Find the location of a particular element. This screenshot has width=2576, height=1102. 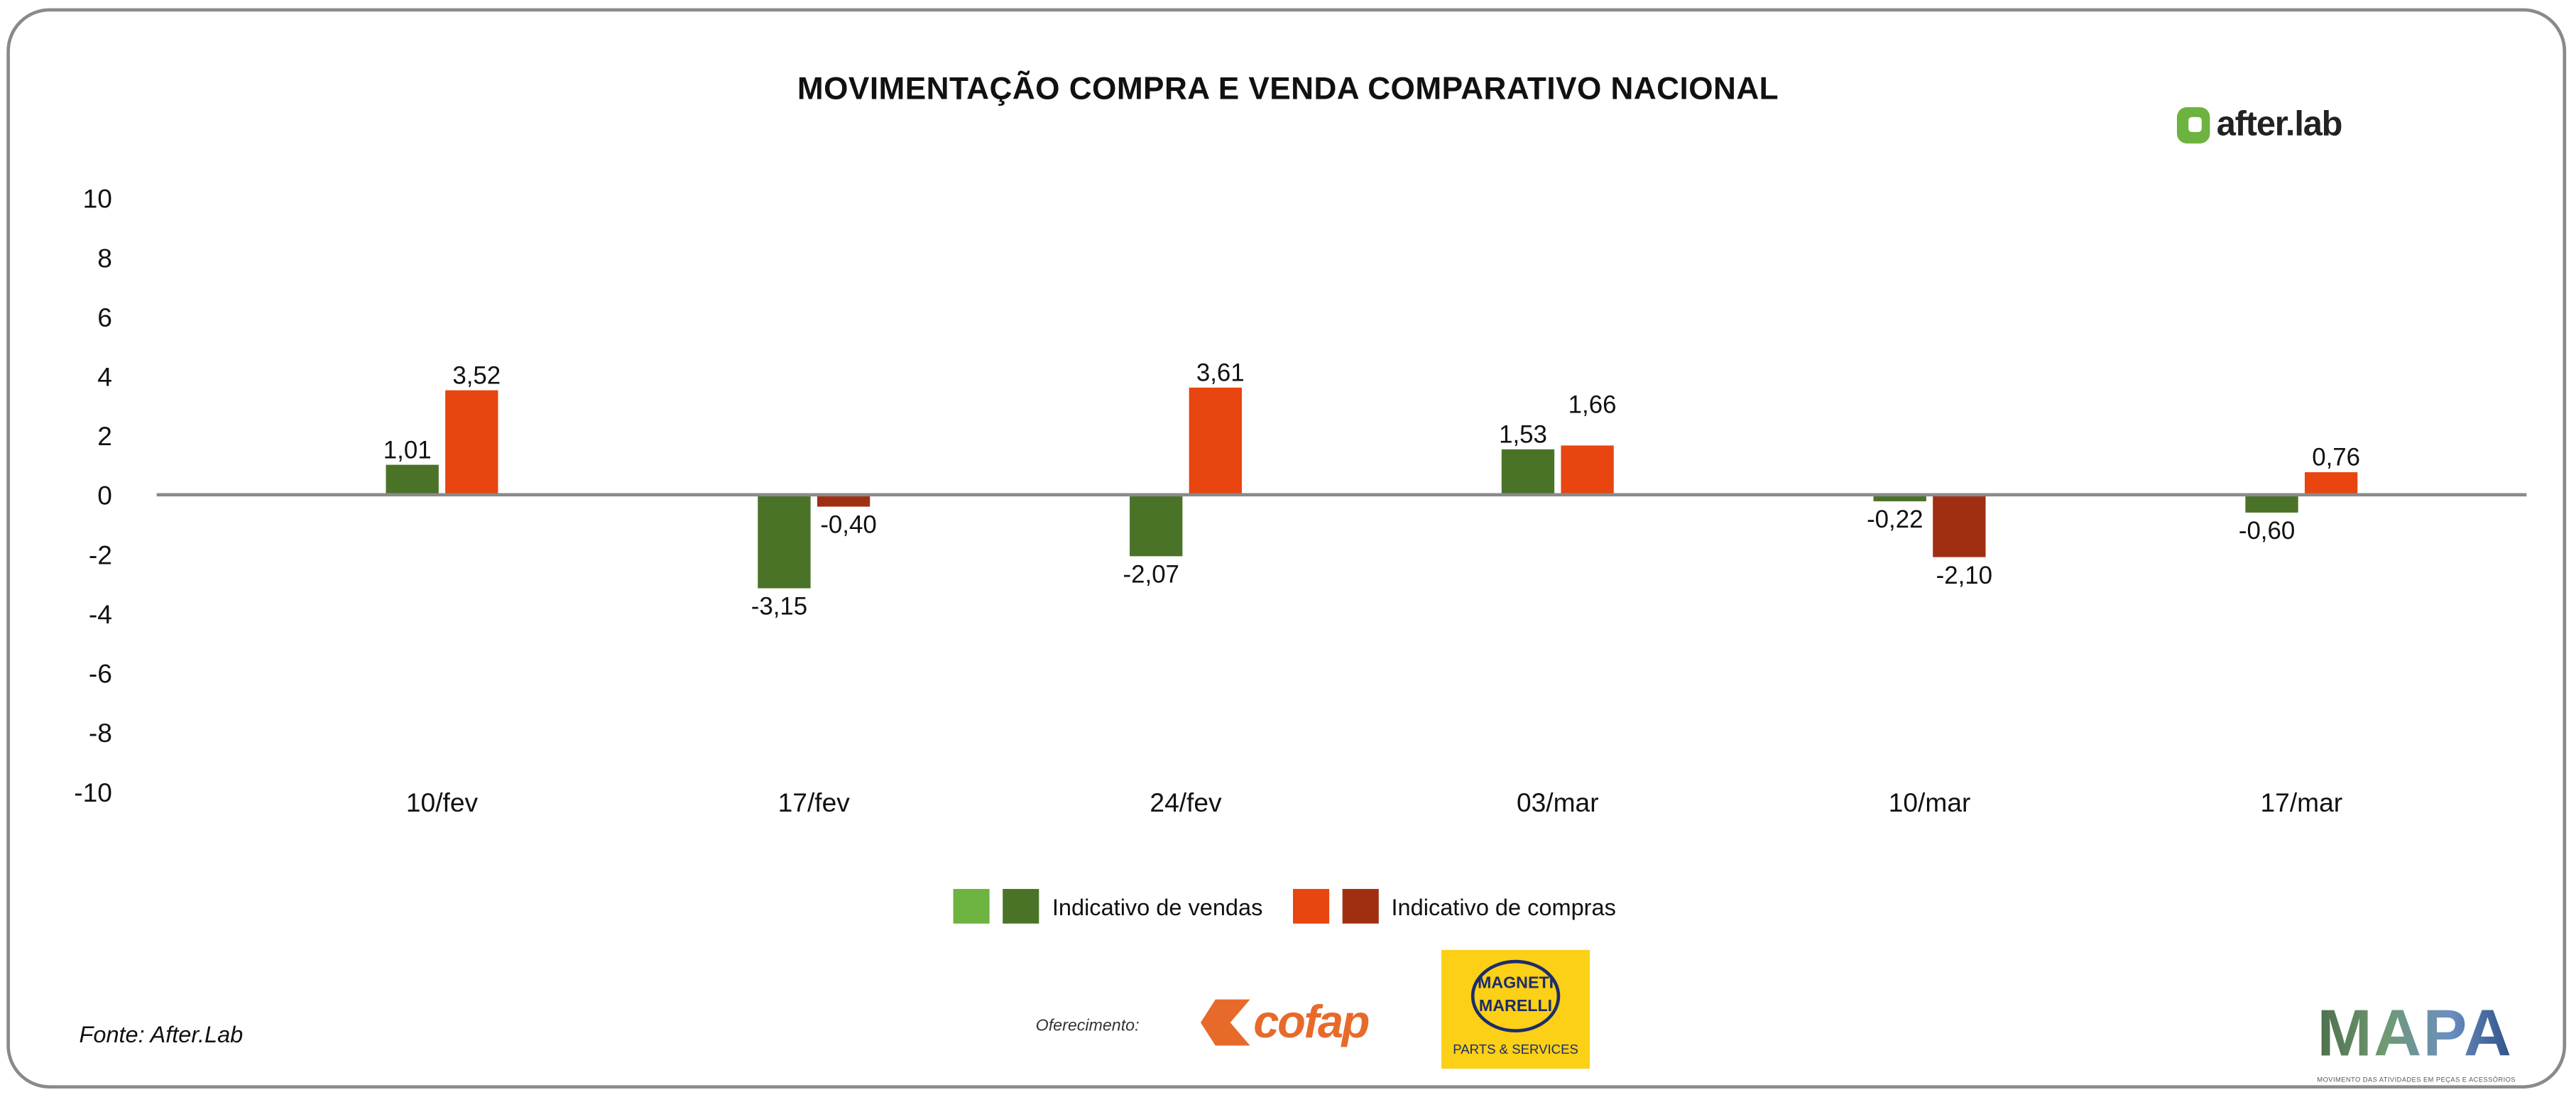

data-label: -2,10 is located at coordinates (1964, 575).